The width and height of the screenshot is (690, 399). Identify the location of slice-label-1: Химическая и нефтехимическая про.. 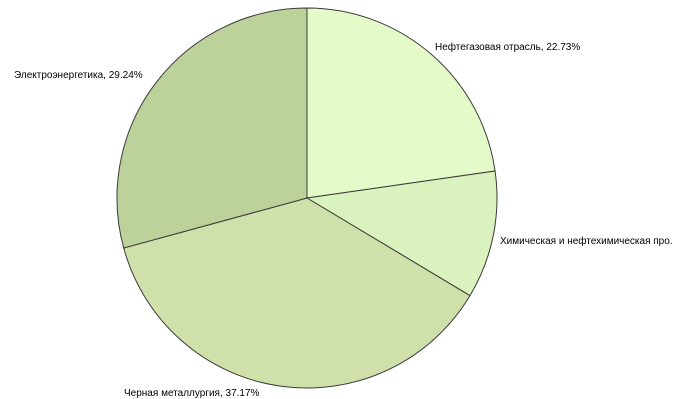
(586, 241).